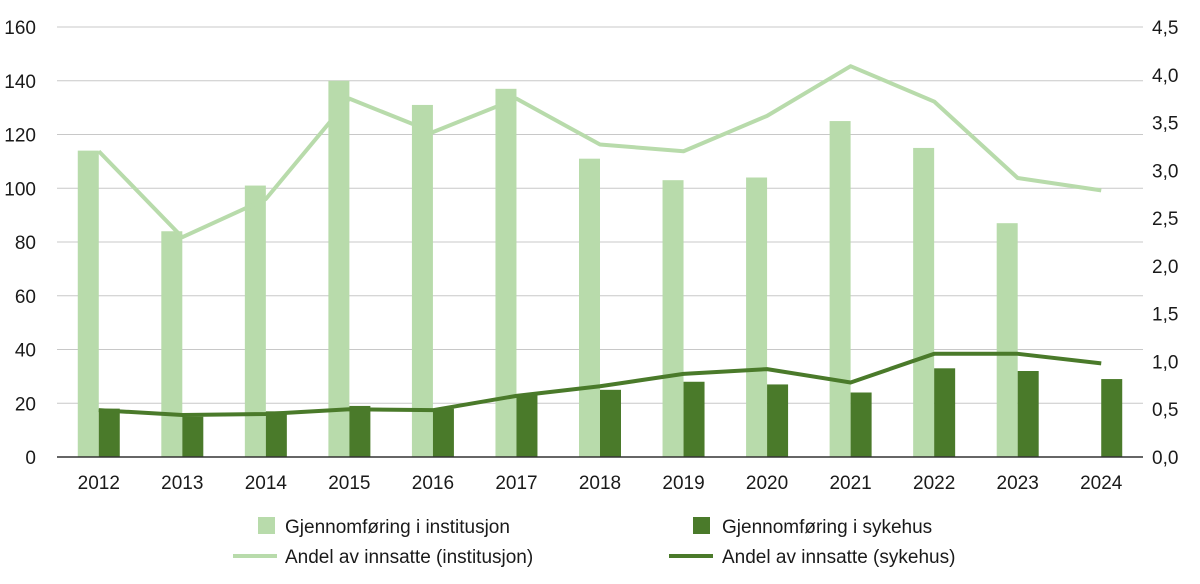 This screenshot has width=1200, height=584. Describe the element at coordinates (20, 189) in the screenshot. I see `y-tick-label: 100` at that location.